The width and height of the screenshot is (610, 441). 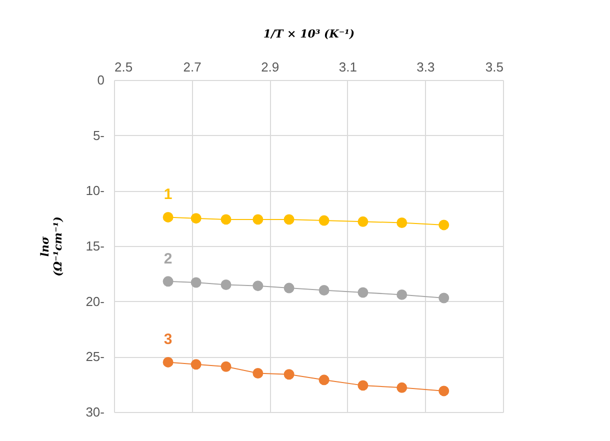 What do you see at coordinates (192, 67) in the screenshot?
I see `x-tick-label: 2.7` at bounding box center [192, 67].